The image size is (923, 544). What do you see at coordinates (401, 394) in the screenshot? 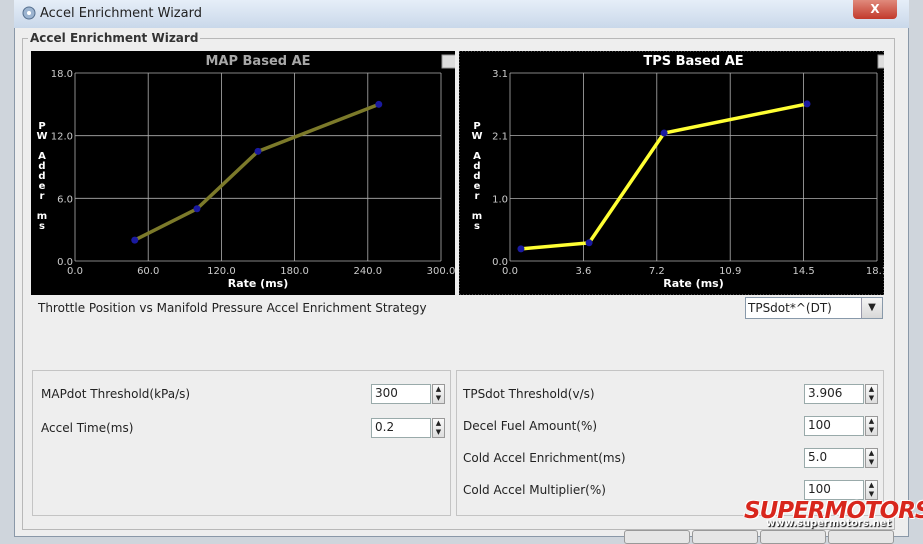
I see `field-input: 300` at bounding box center [401, 394].